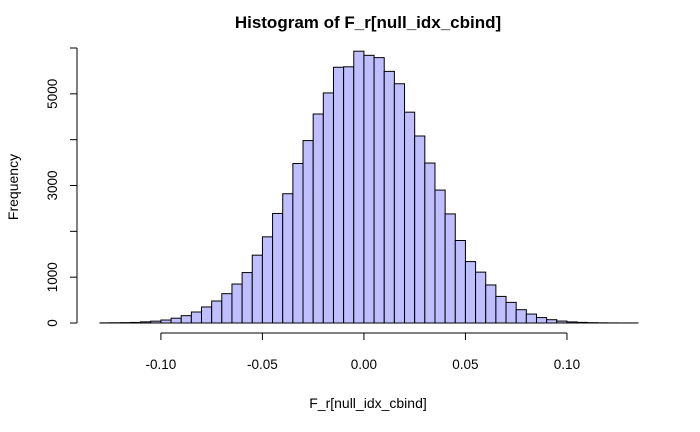 This screenshot has height=432, width=700. I want to click on x-axis-label: F_r[null_idx_cbind], so click(368, 403).